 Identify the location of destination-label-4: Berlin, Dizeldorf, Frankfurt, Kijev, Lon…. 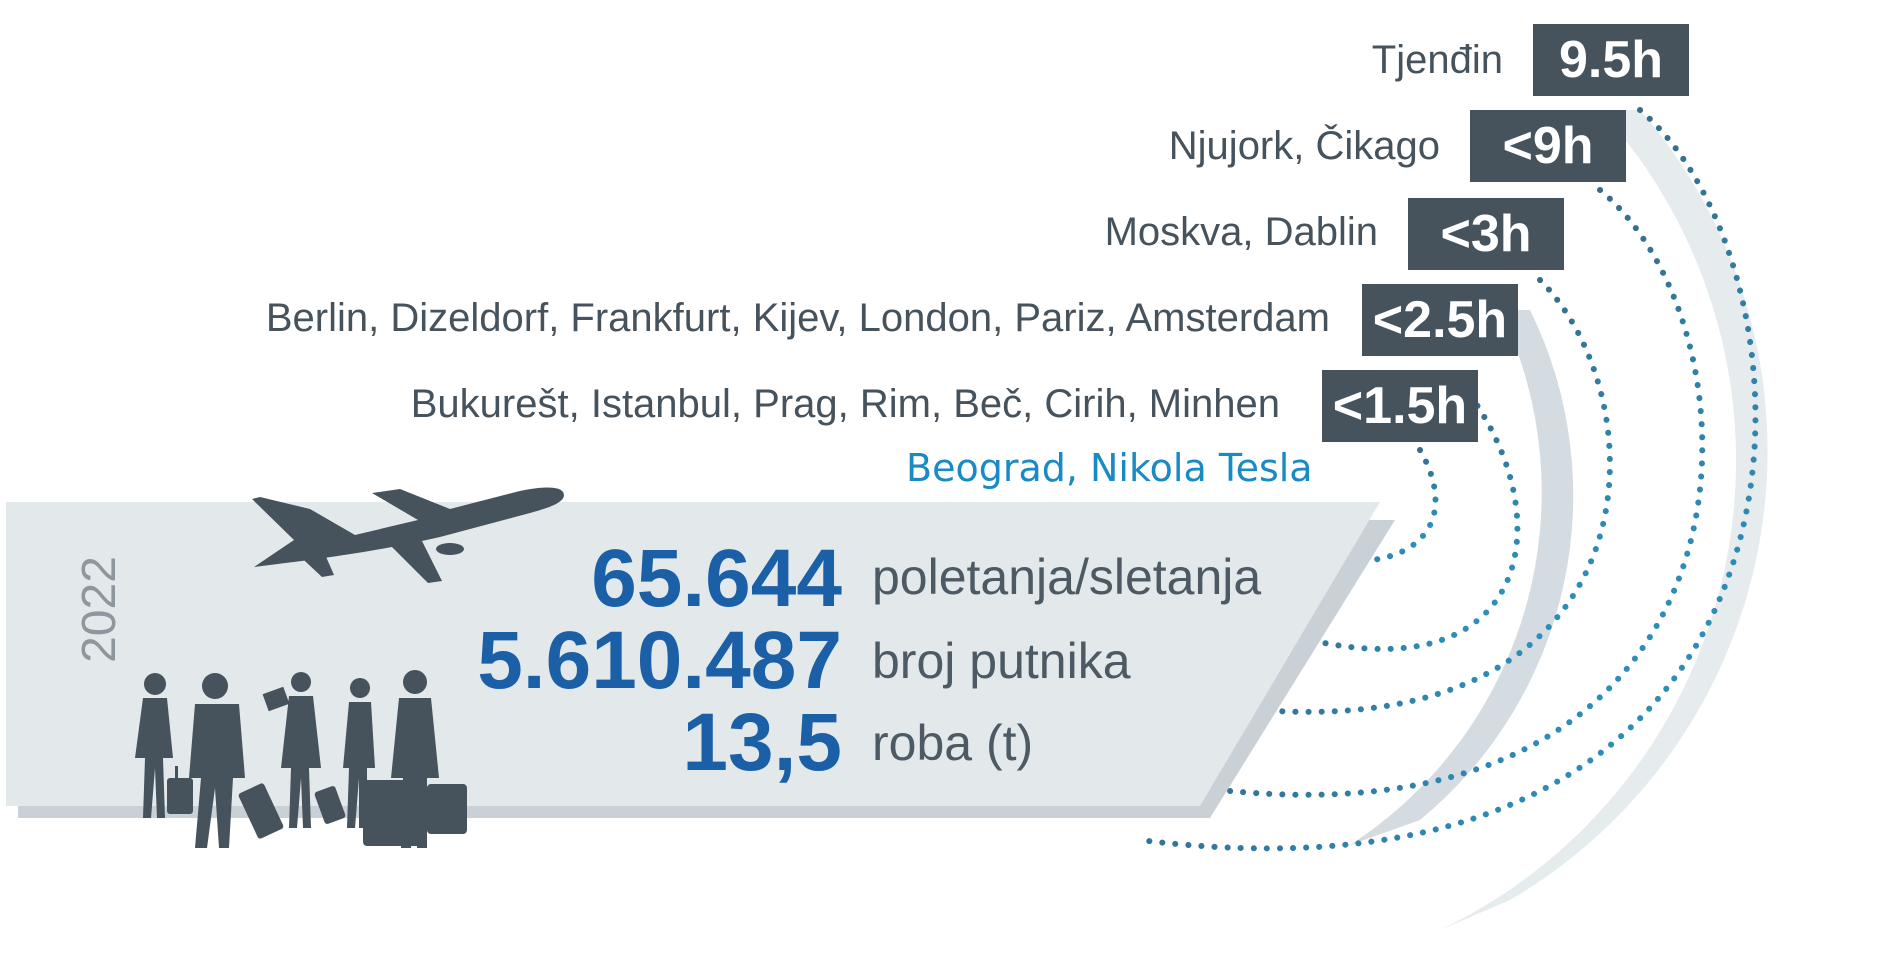
(797, 318).